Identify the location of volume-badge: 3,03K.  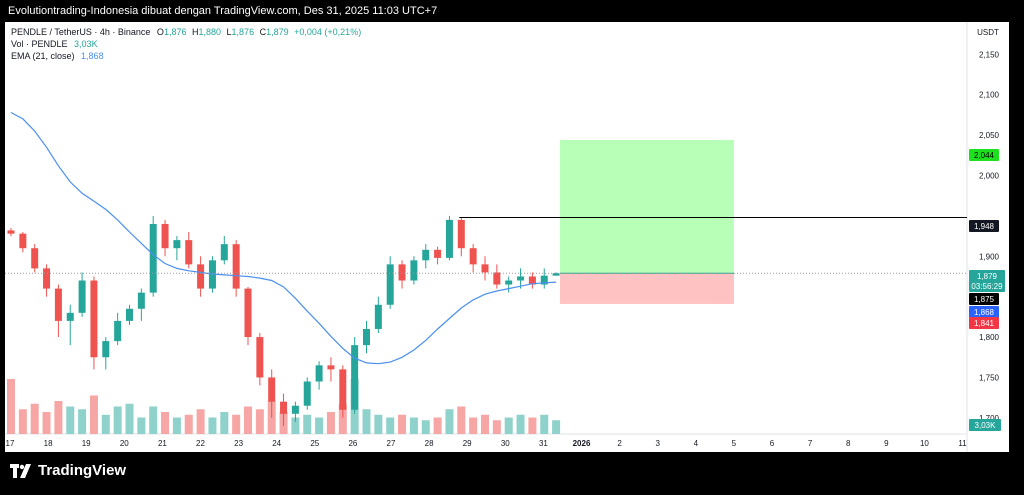
(985, 425).